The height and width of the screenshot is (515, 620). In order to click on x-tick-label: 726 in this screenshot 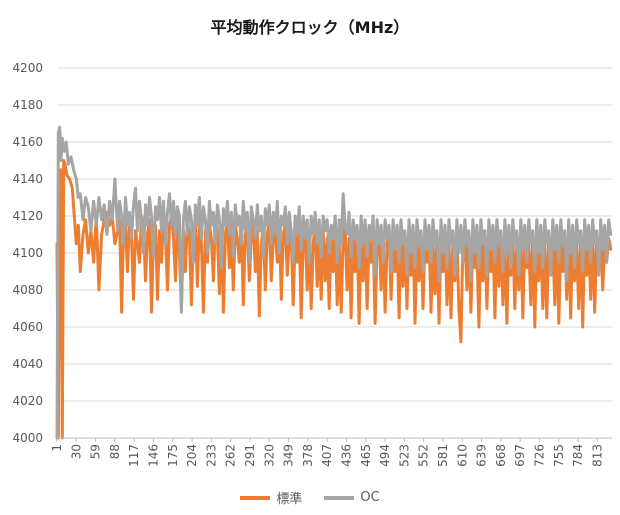, I will do `click(539, 455)`.